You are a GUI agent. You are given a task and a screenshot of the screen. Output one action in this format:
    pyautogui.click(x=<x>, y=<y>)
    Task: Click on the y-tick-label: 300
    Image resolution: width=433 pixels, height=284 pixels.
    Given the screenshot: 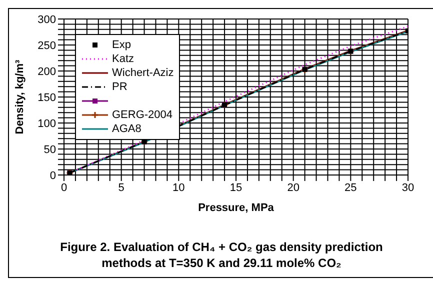 What is the action you would take?
    pyautogui.click(x=47, y=20)
    